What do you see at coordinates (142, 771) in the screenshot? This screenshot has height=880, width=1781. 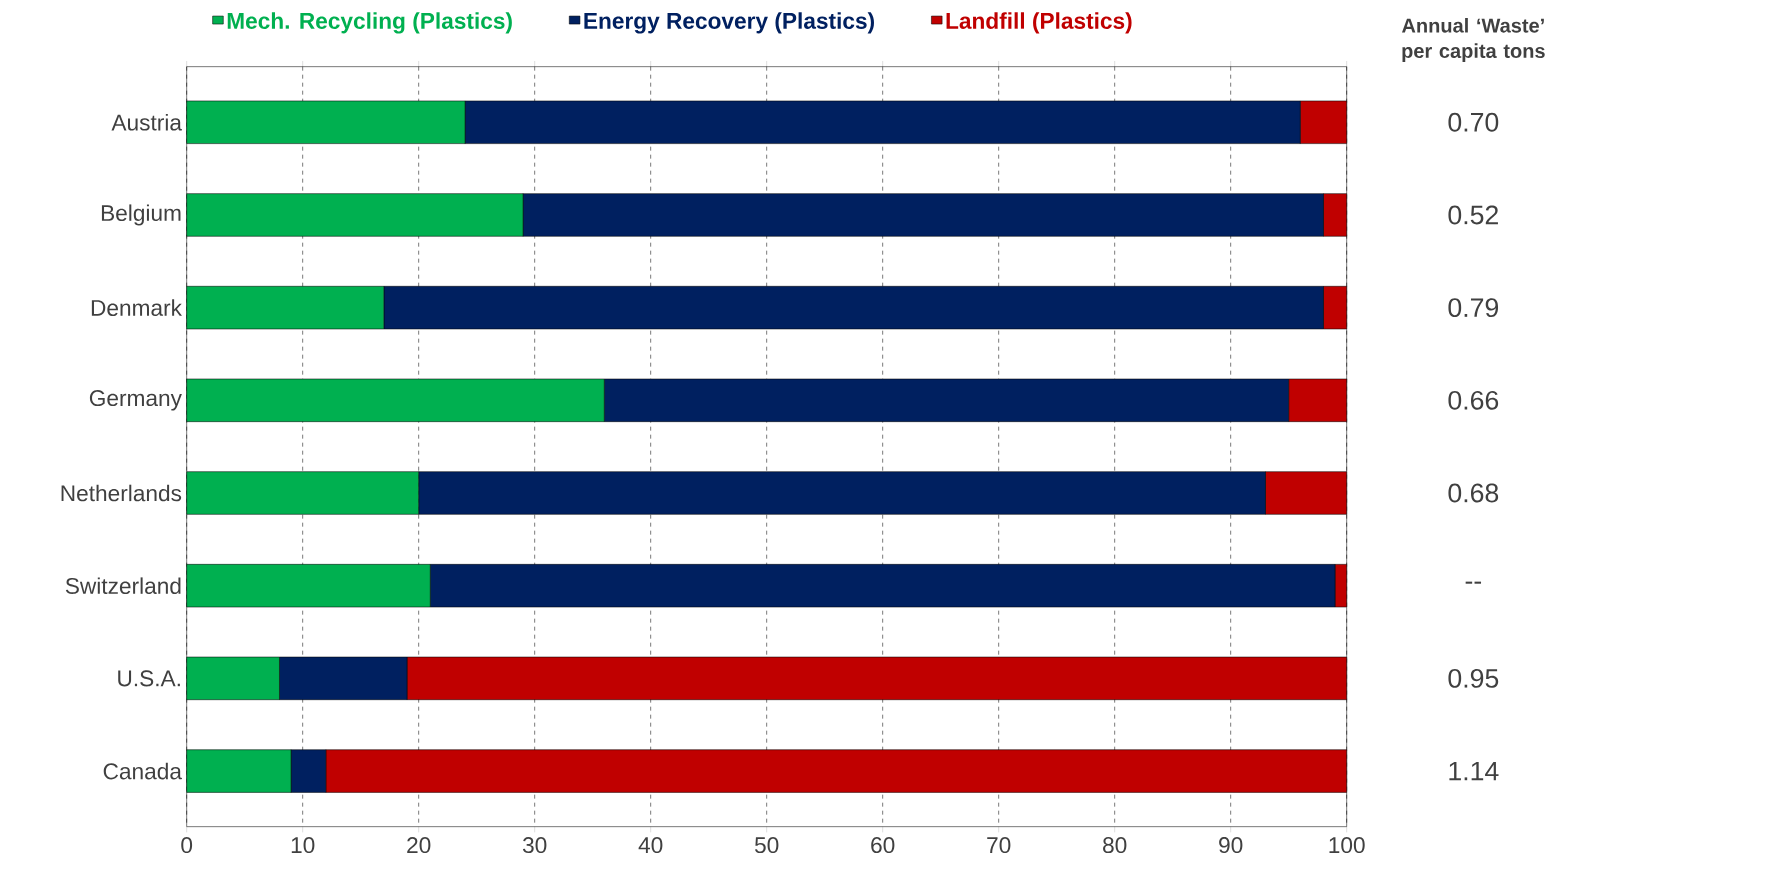 I see `y-tick-label: Canada` at bounding box center [142, 771].